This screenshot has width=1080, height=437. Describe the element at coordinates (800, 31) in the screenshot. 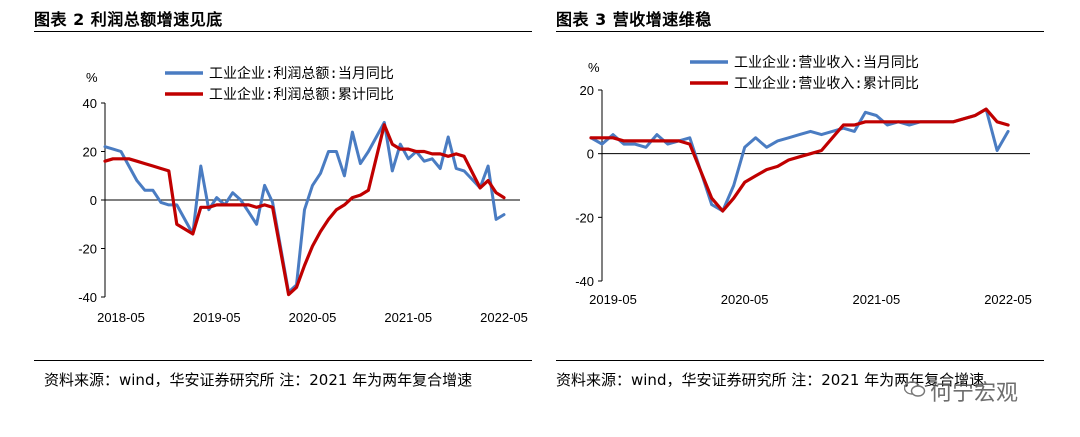

I see `right-top-rule` at that location.